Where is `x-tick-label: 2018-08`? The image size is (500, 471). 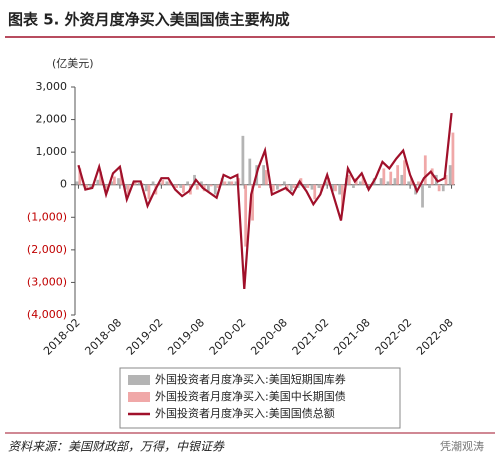
x-tick-label: 2018-08 is located at coordinates (103, 337).